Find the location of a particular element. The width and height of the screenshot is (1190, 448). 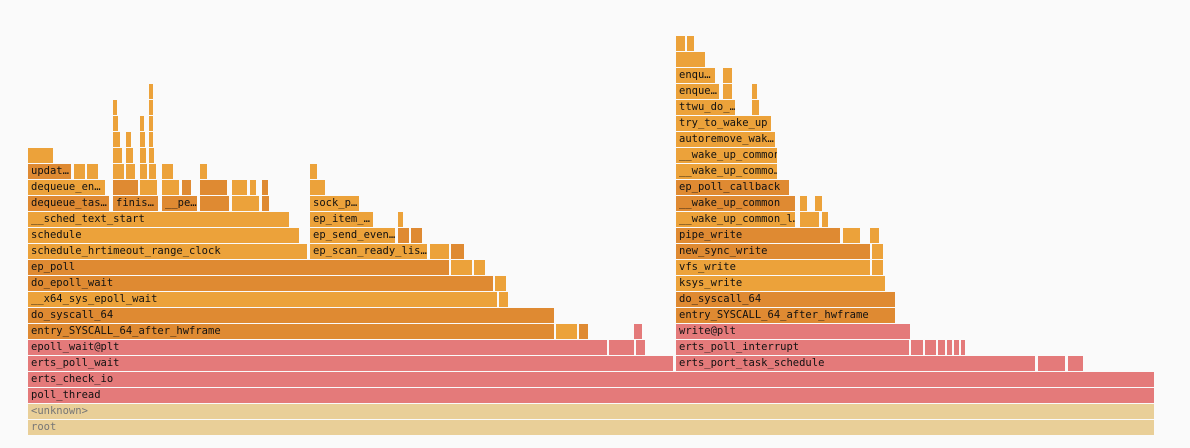

flame-frame: write@plt is located at coordinates (793, 331).